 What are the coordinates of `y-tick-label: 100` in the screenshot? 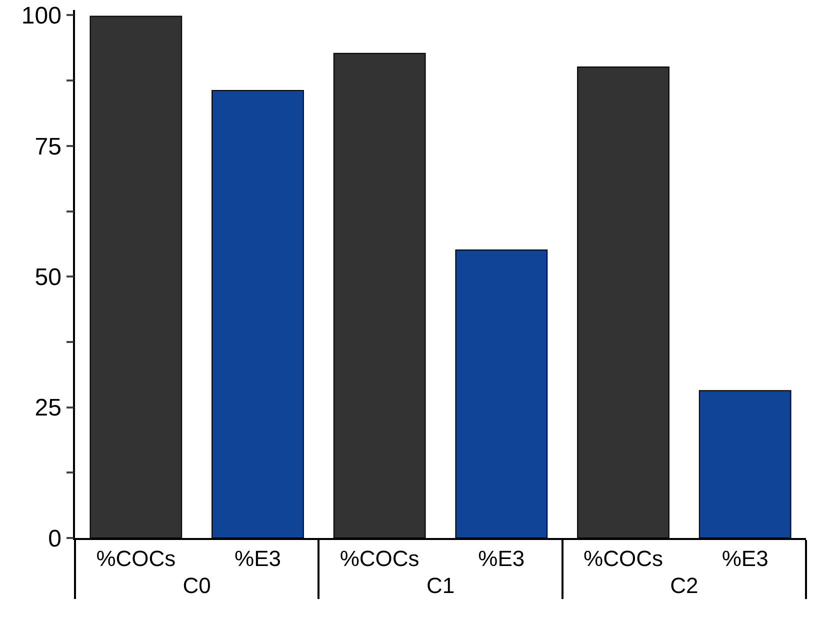 It's located at (41, 16).